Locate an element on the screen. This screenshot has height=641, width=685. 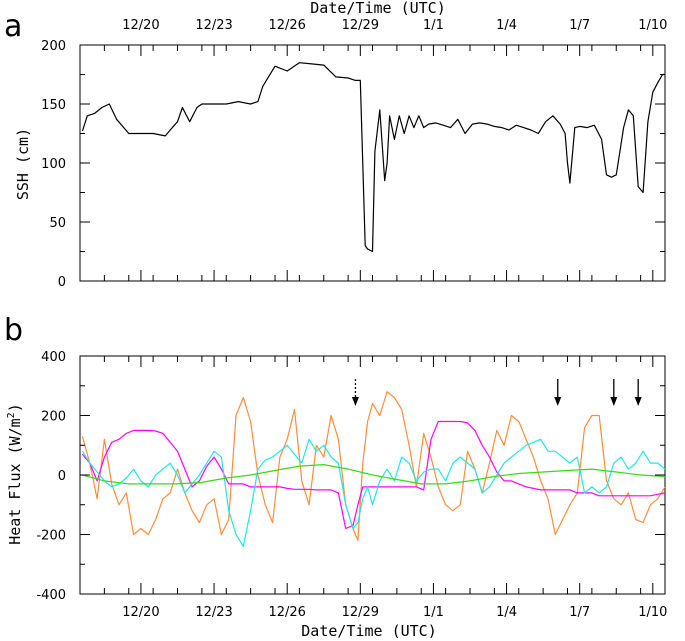
panel-a-letter: a is located at coordinates (13, 26).